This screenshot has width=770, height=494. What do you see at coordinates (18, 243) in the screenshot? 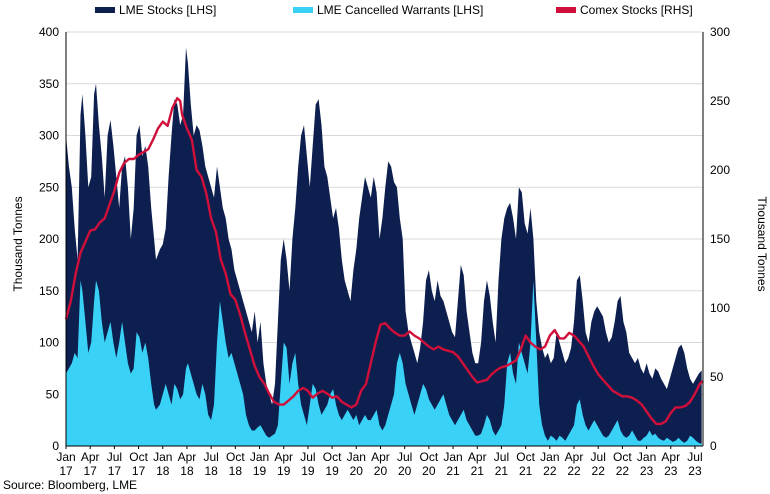
I see `y-axis-label-left: Thousand Tonnes` at bounding box center [18, 243].